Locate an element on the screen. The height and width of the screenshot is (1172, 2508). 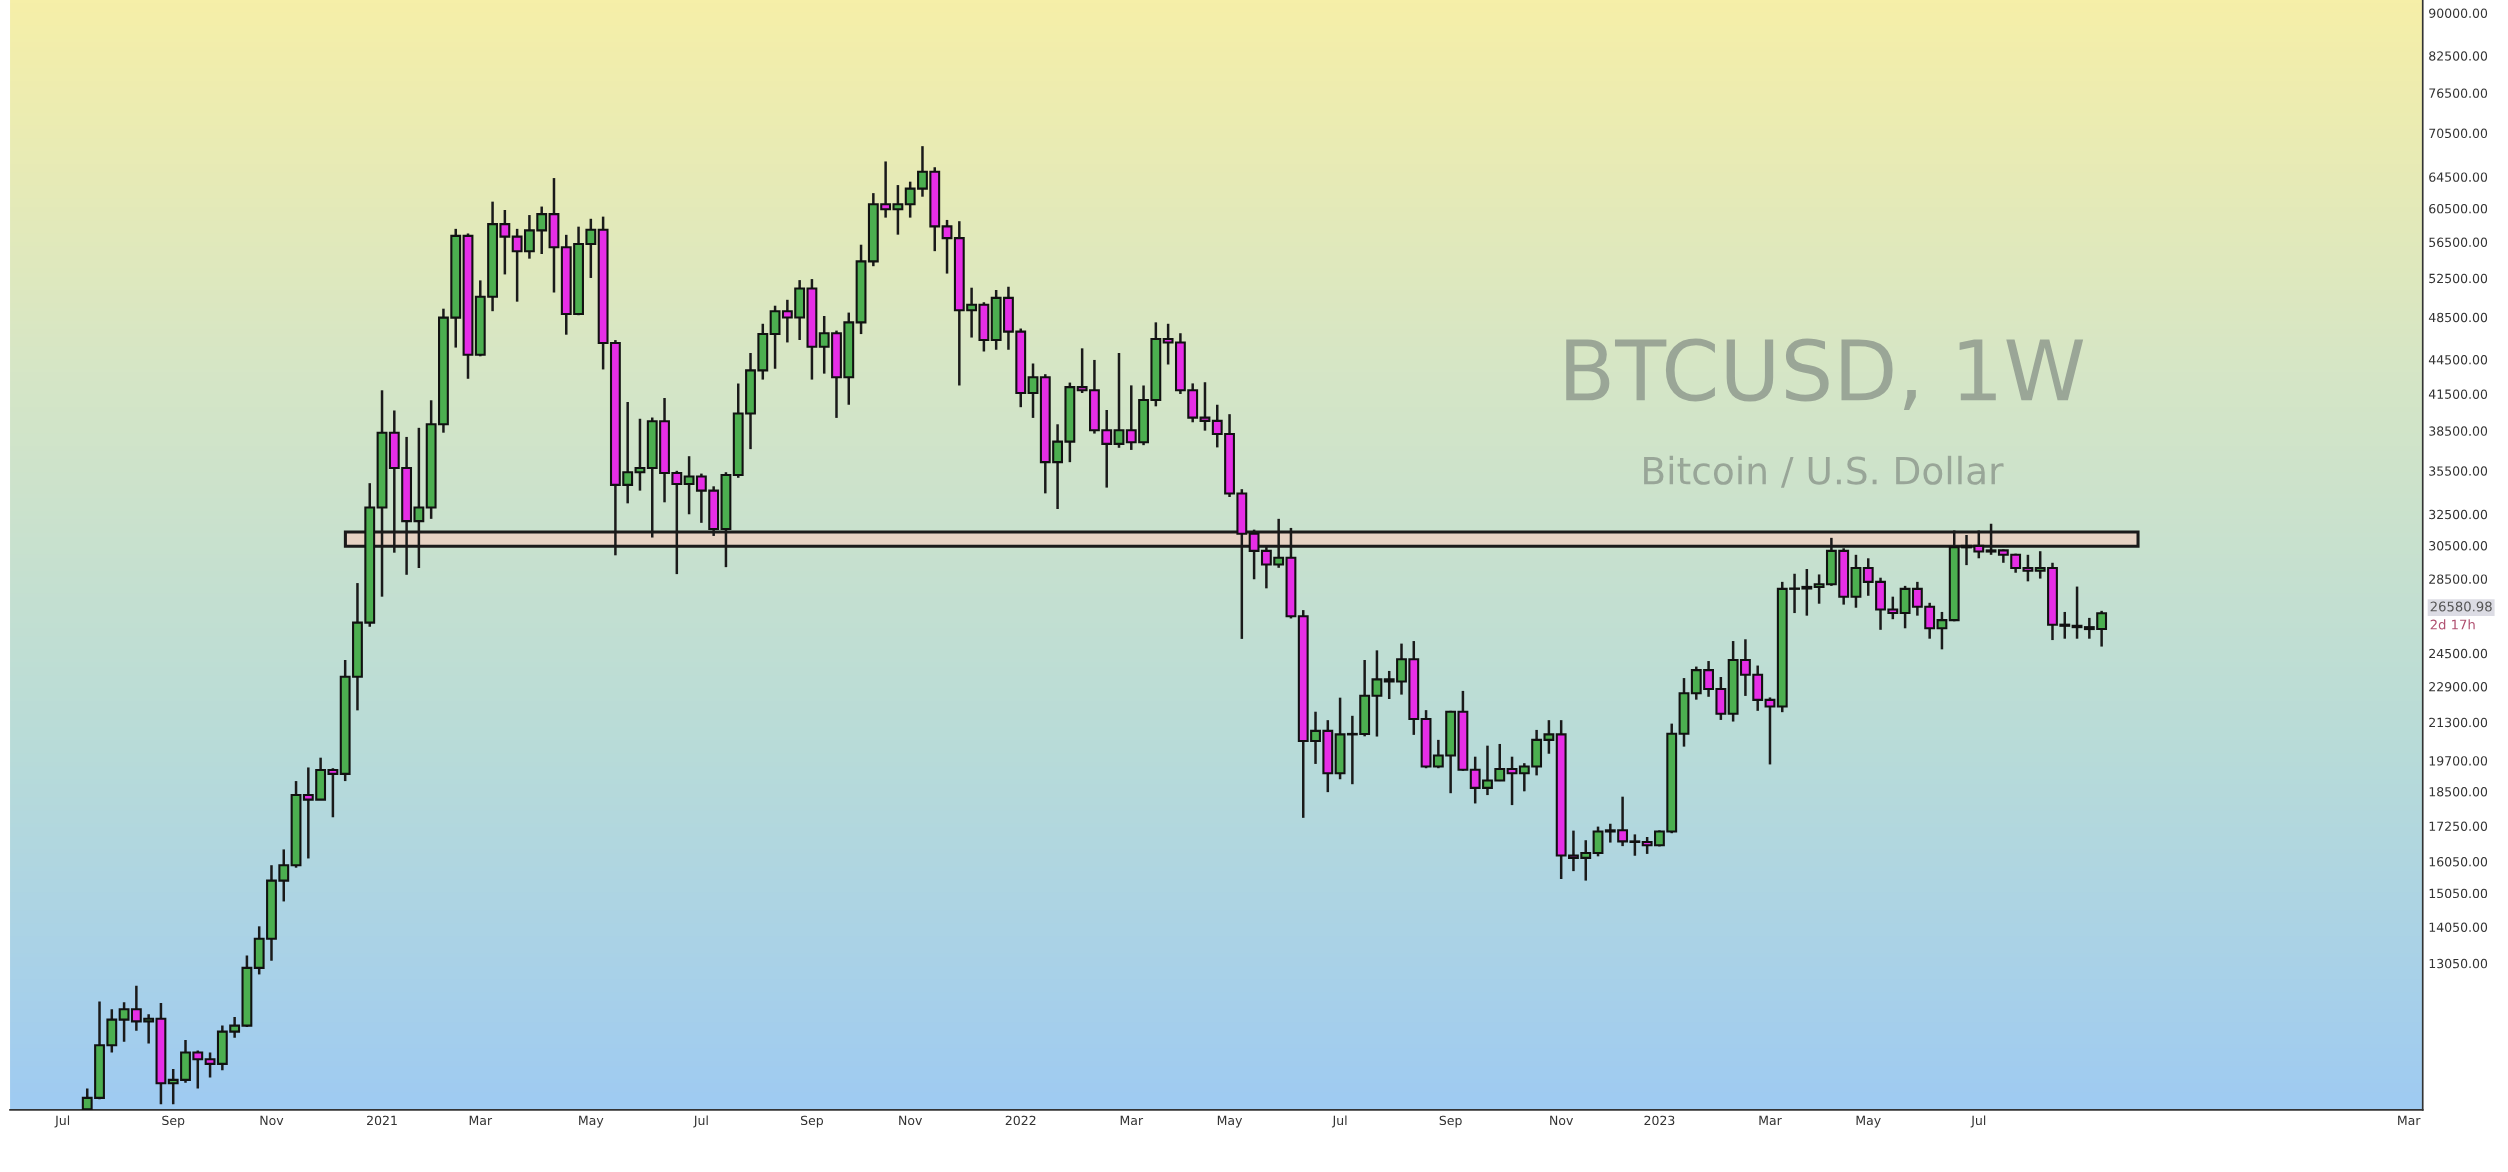
y-tick-label: 48500.00 is located at coordinates (2458, 317).